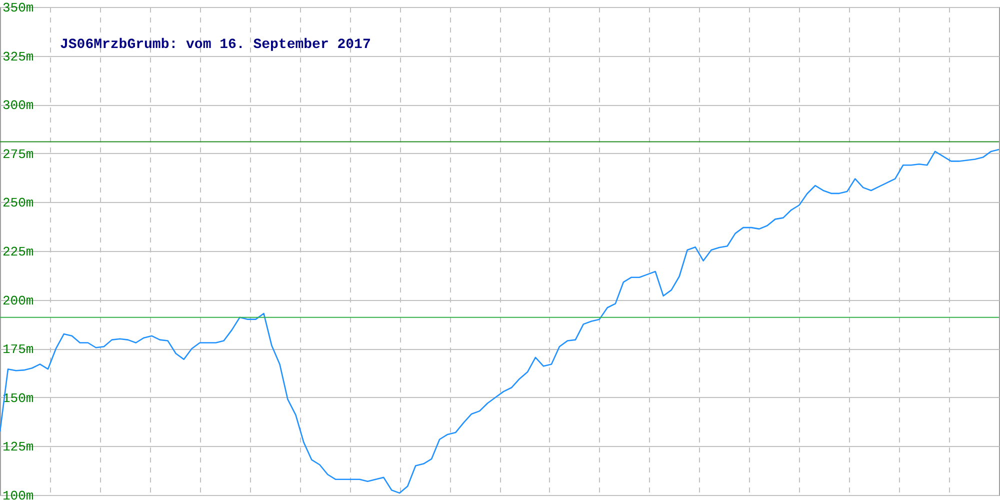  Describe the element at coordinates (18, 106) in the screenshot. I see `y-tick-label: 300m` at that location.